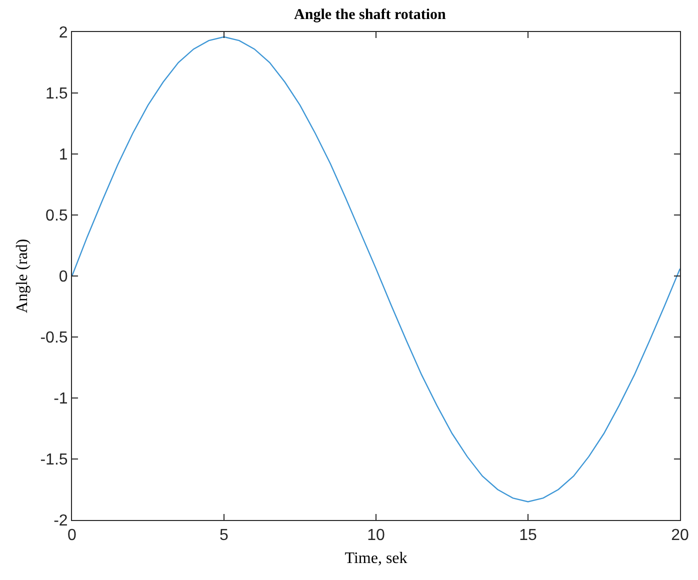 Image resolution: width=698 pixels, height=580 pixels. Describe the element at coordinates (370, 15) in the screenshot. I see `chart-title: Angle the shaft rotation` at that location.